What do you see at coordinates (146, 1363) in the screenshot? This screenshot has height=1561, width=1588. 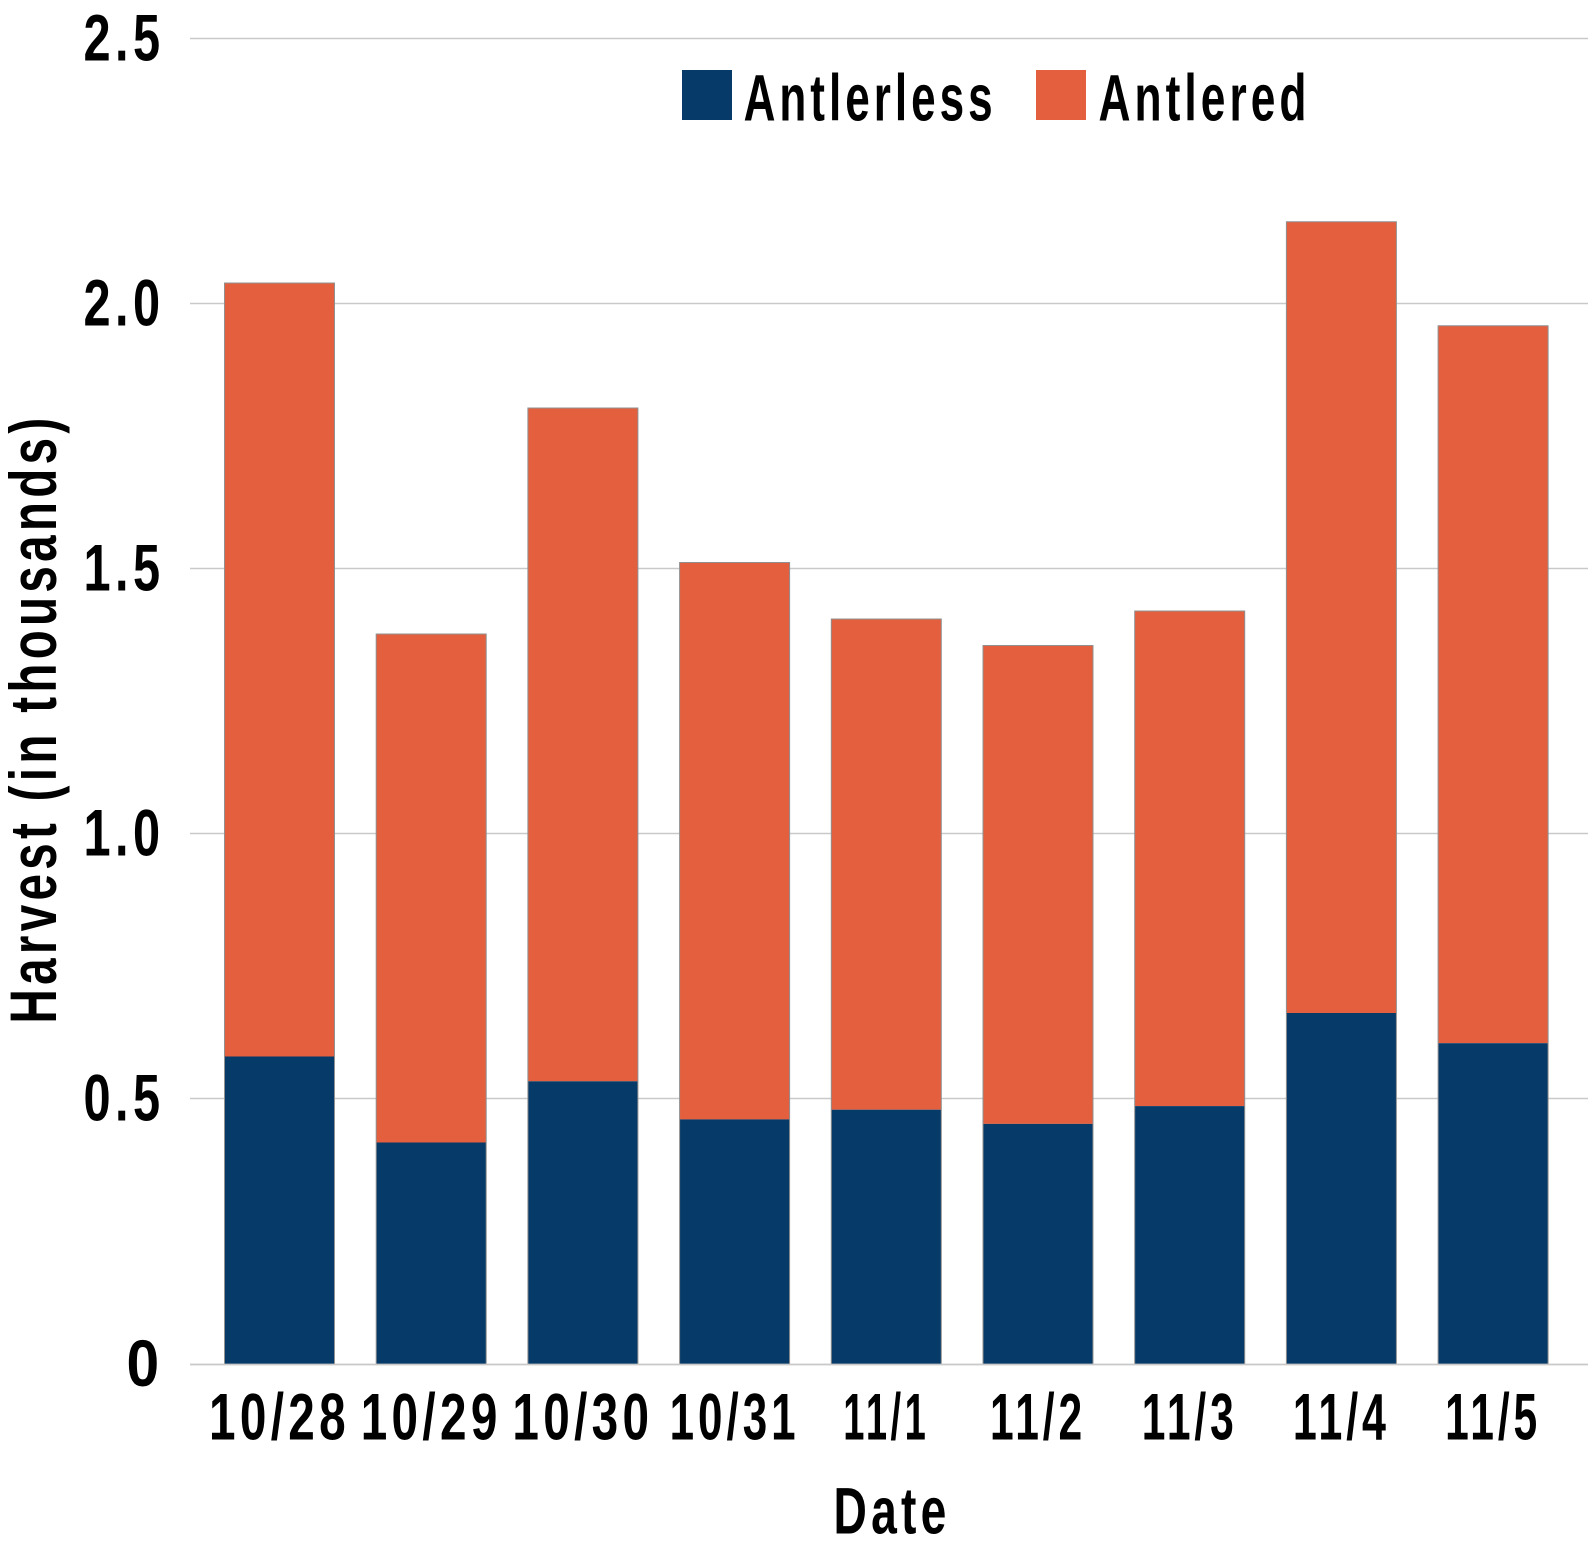 I see `svg-text: 0` at bounding box center [146, 1363].